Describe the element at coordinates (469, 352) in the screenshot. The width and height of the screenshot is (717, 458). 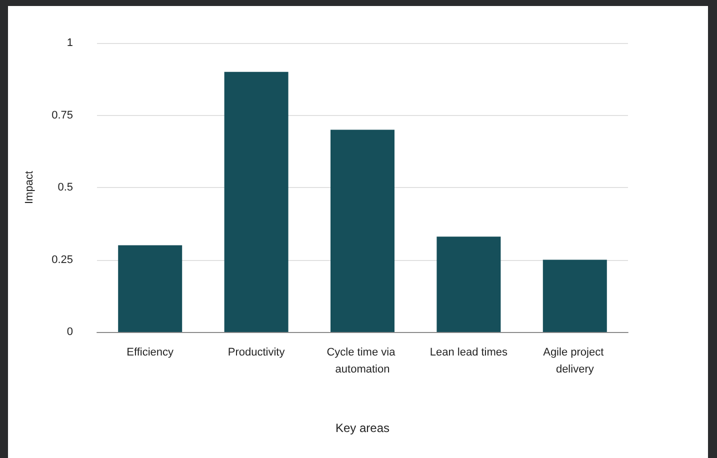
I see `x-tick-label: Lean lead times` at that location.